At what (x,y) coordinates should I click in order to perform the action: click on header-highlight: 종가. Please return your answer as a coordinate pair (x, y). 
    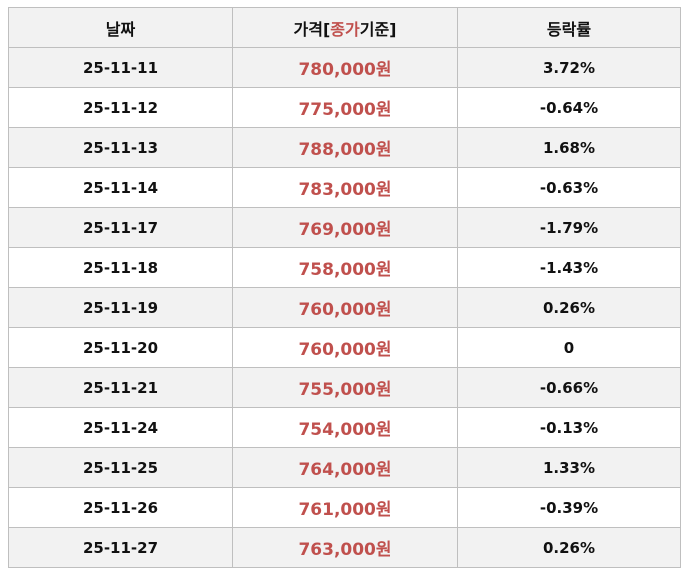
    Looking at the image, I should click on (345, 29).